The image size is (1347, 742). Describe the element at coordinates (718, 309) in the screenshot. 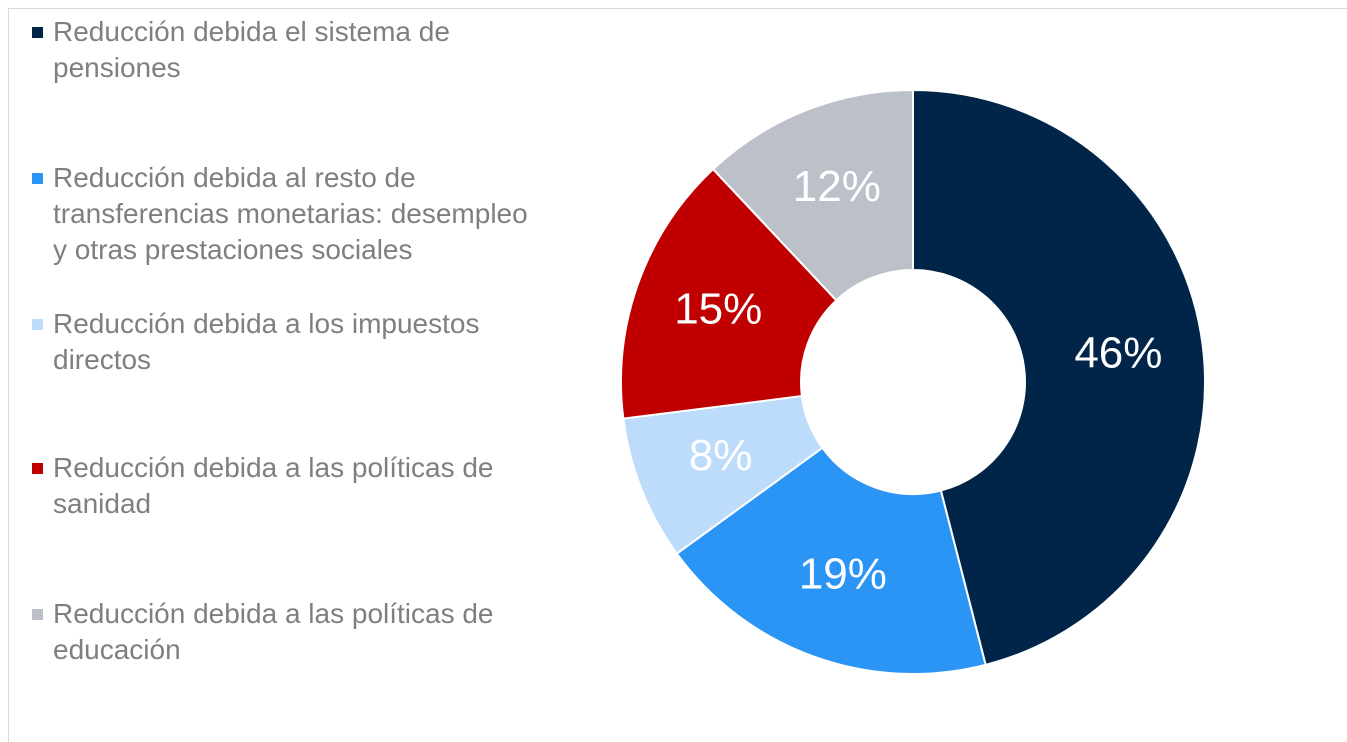

I see `data-label: 15%` at that location.